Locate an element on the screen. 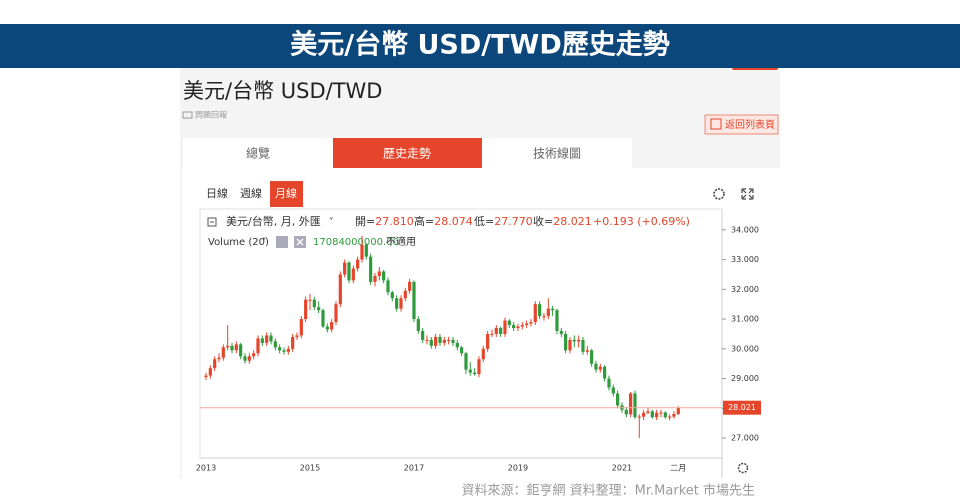  volume-note: 不適用 is located at coordinates (401, 241).